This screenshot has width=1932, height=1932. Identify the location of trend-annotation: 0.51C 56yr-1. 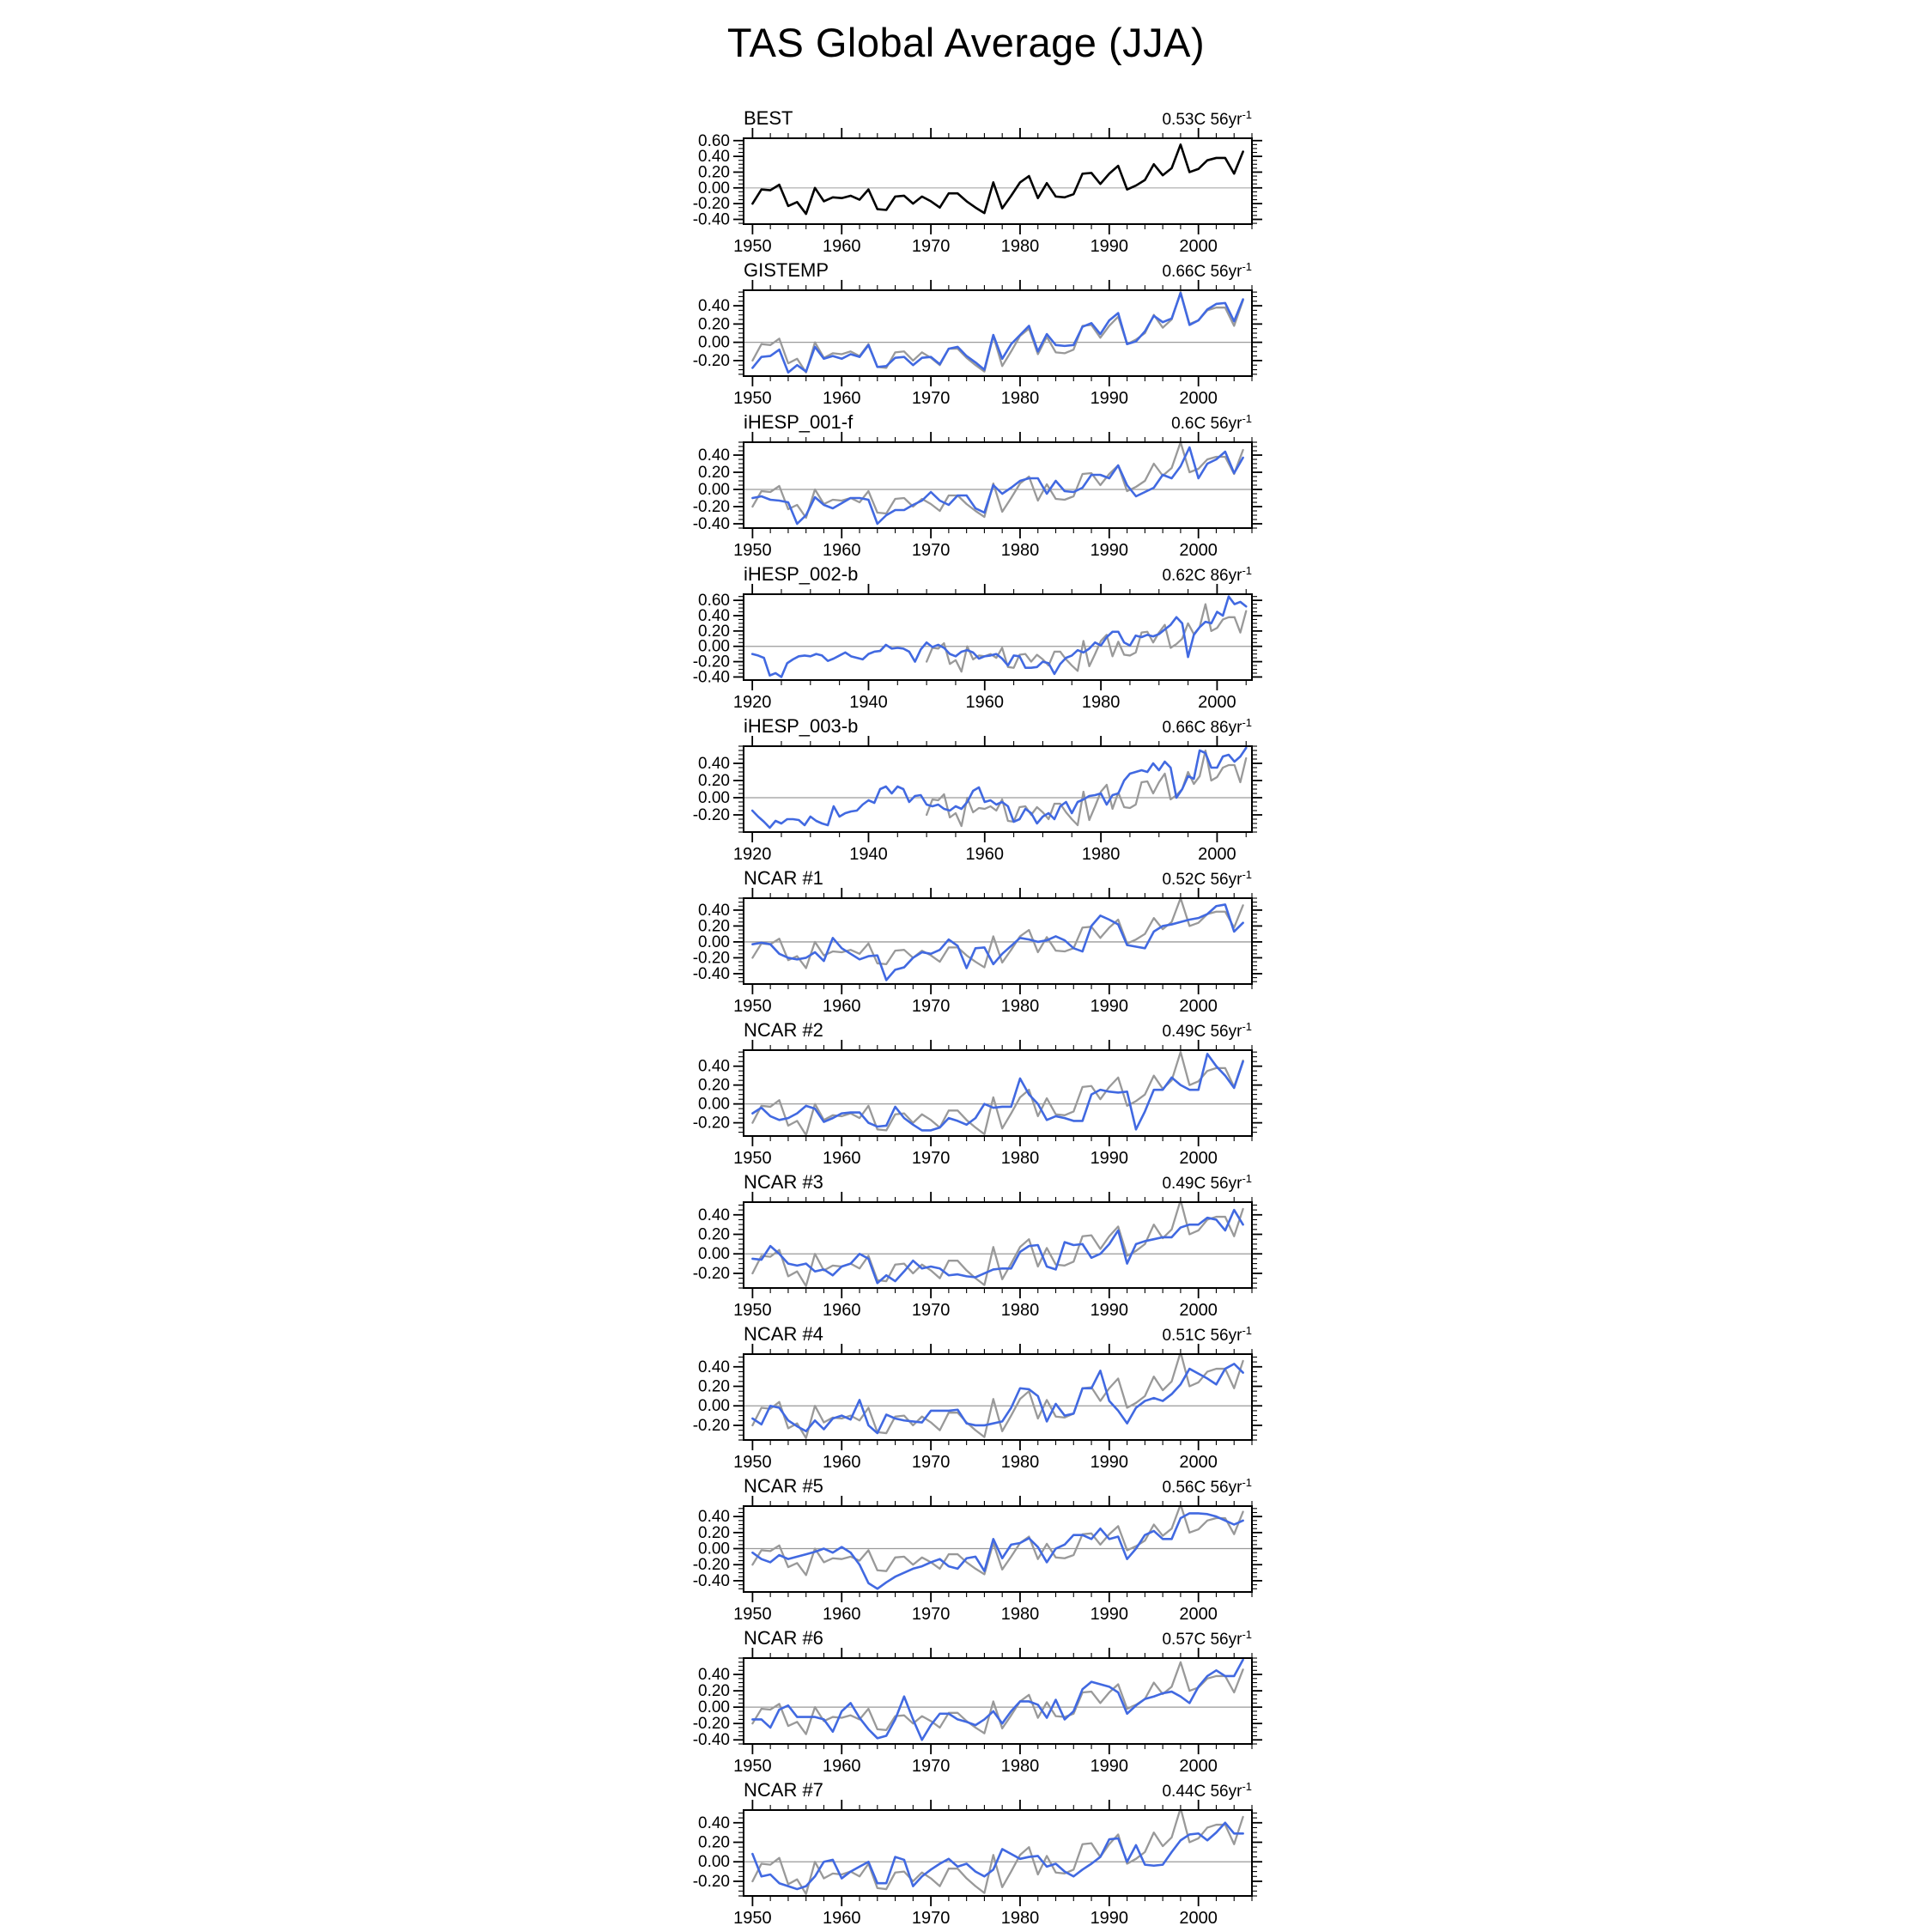
(1207, 1334).